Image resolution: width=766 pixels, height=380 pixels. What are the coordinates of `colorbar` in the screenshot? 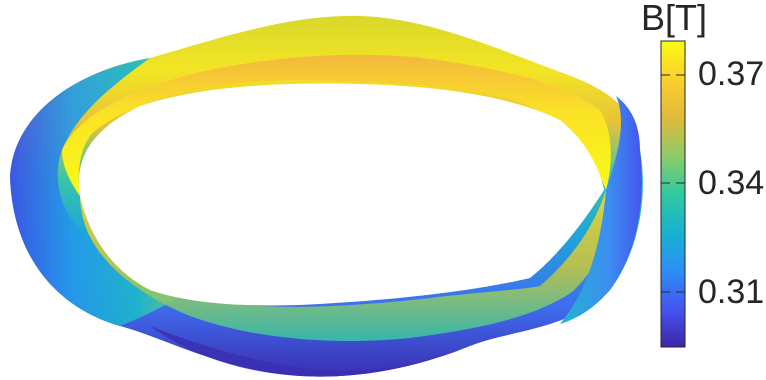 It's located at (673, 194).